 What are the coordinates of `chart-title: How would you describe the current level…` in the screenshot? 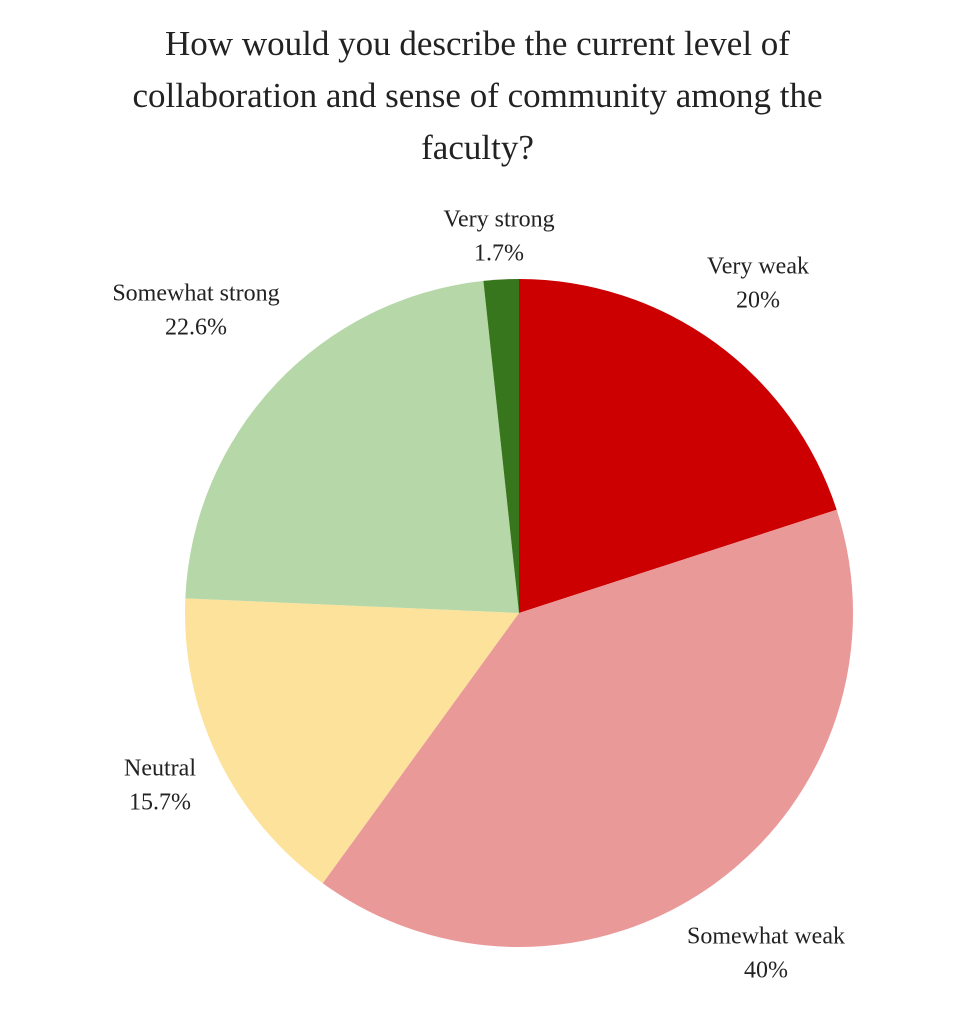 It's located at (477, 95).